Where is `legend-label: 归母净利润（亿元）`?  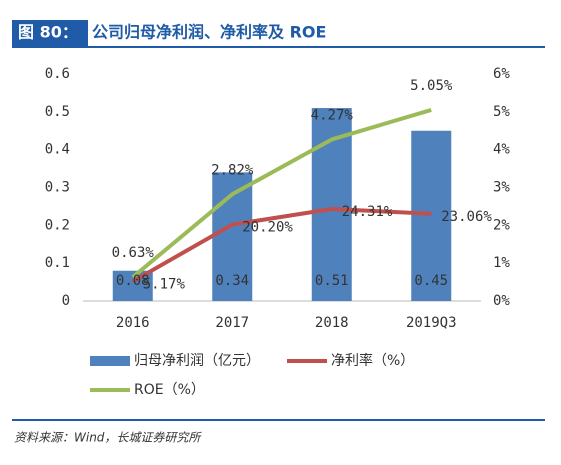
legend-label: 归母净利润（亿元） is located at coordinates (197, 360).